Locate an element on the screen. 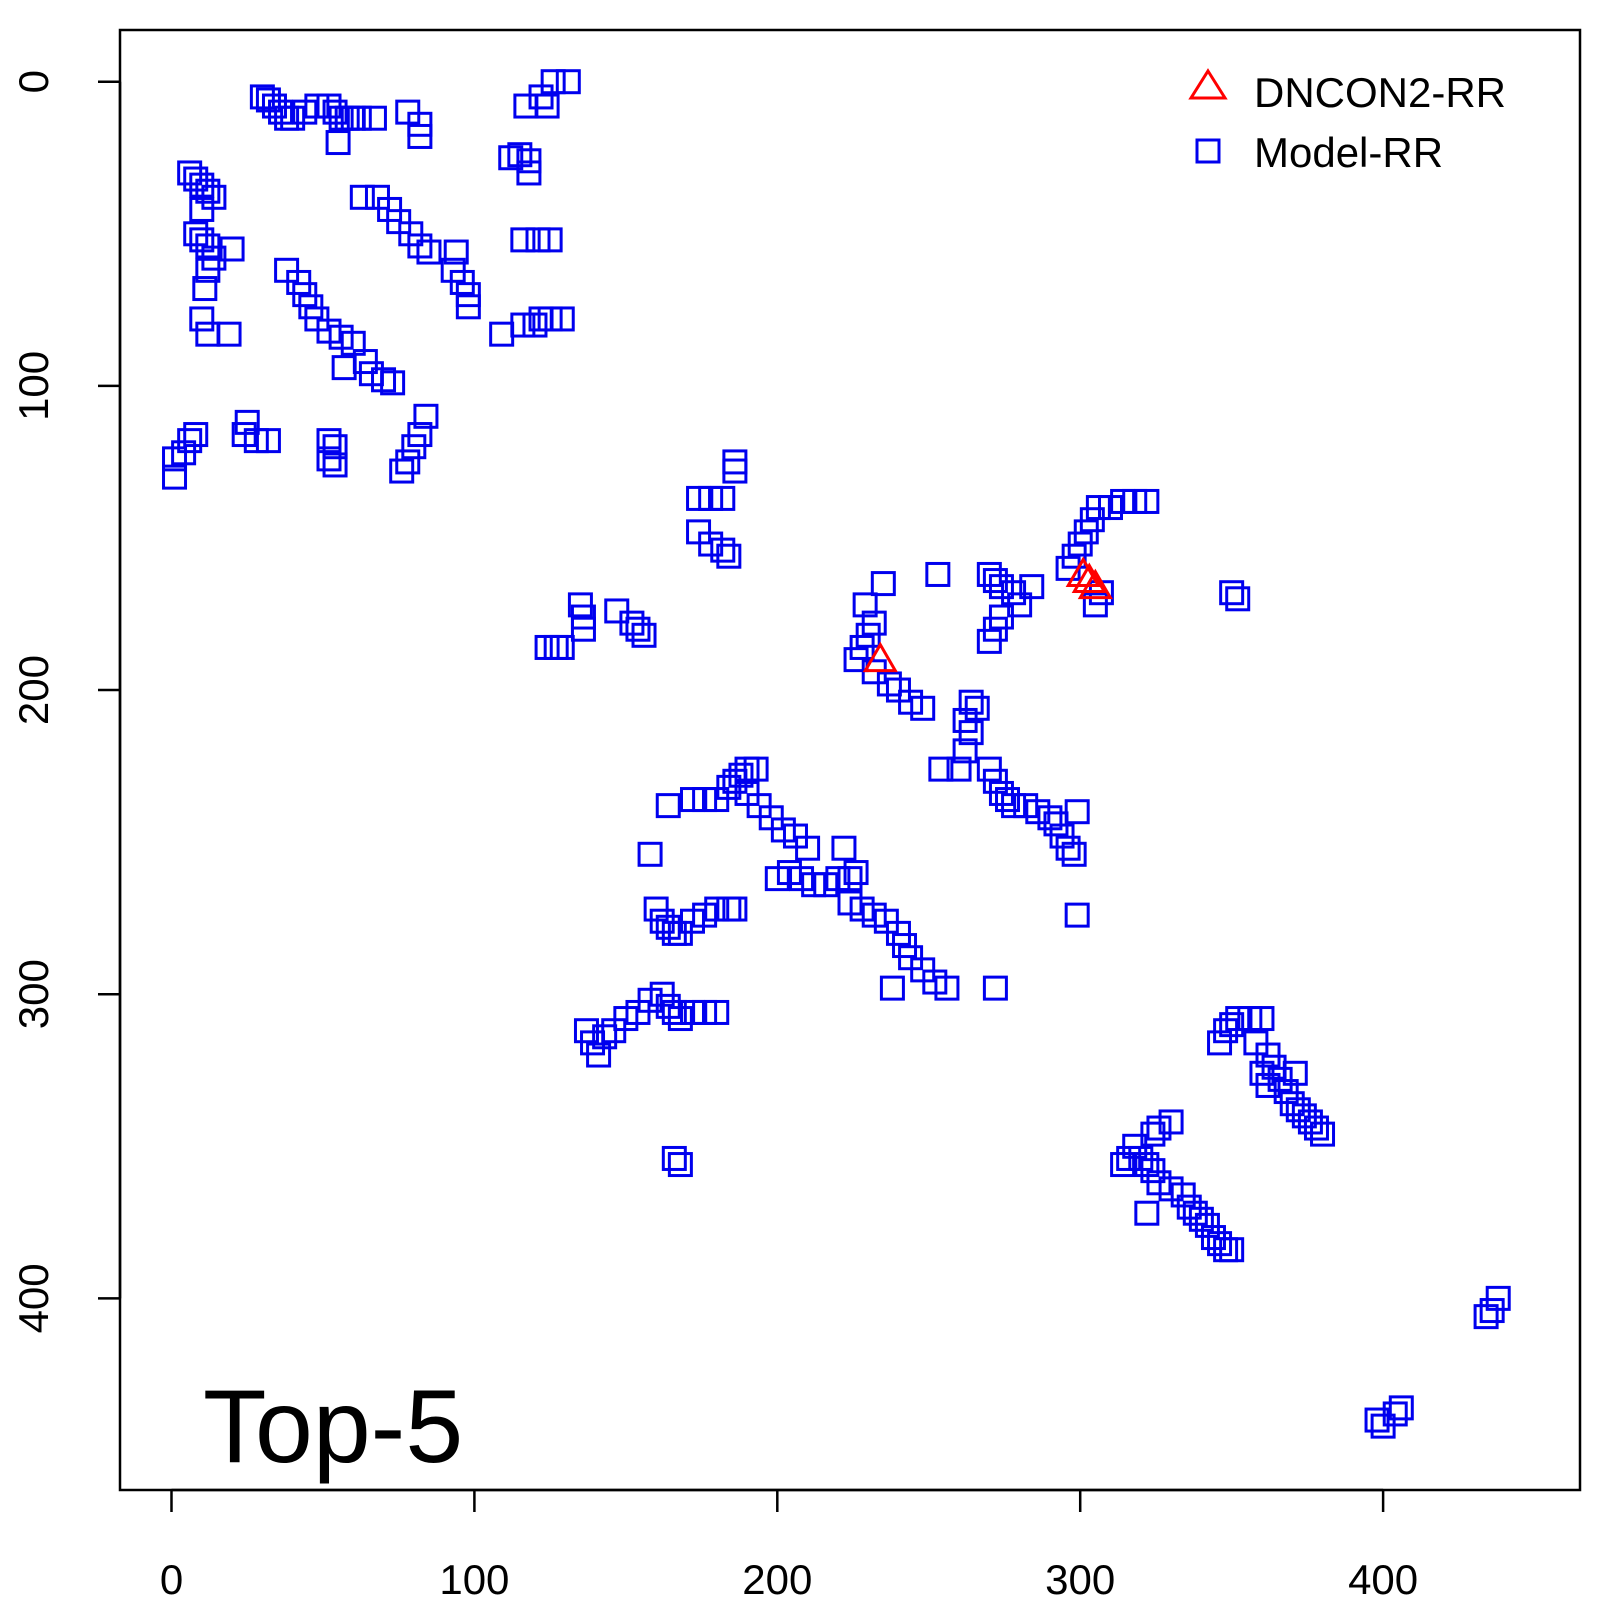 Image resolution: width=1600 pixels, height=1600 pixels. x-tick-label: 0 is located at coordinates (171, 1578).